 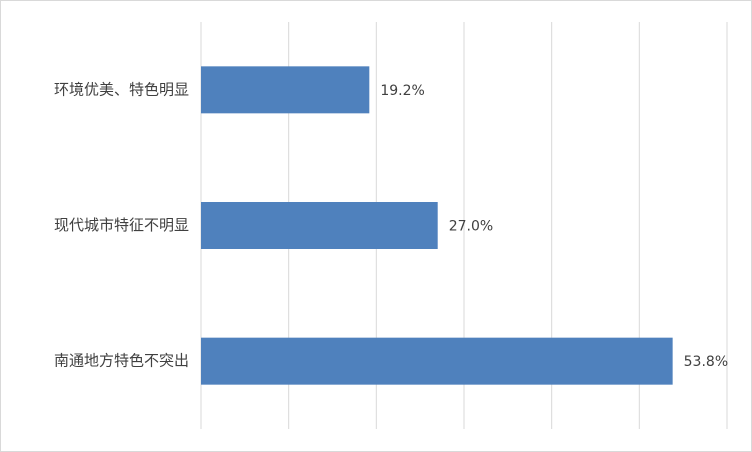 What do you see at coordinates (706, 362) in the screenshot?
I see `data-label: 53.8%` at bounding box center [706, 362].